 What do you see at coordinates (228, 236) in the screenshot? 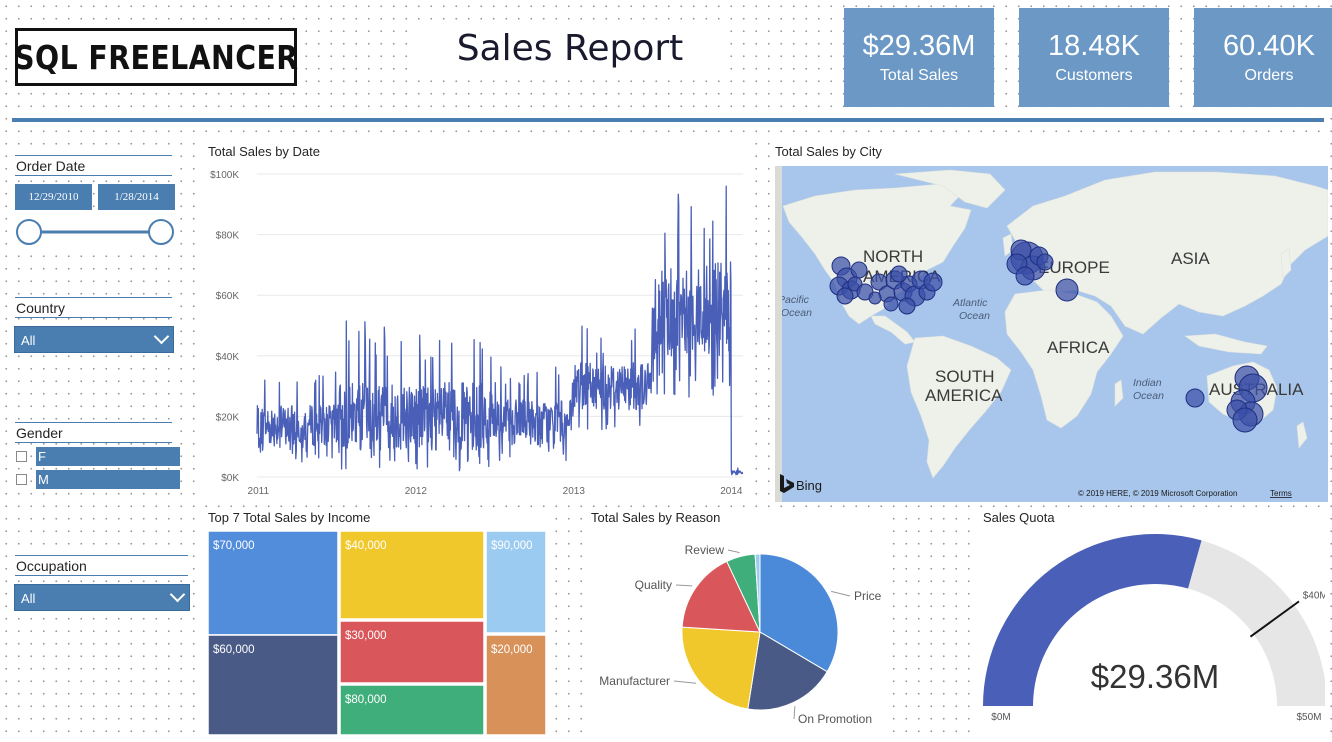
I see `y-tick-label: $80K` at bounding box center [228, 236].